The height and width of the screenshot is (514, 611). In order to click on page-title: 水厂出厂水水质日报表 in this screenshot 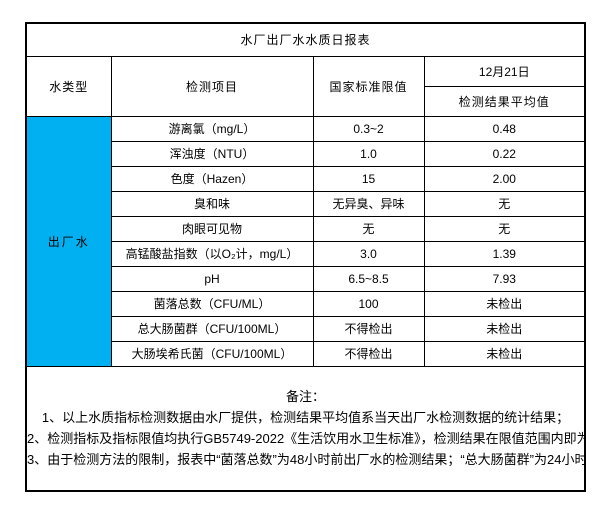, I will do `click(305, 39)`.